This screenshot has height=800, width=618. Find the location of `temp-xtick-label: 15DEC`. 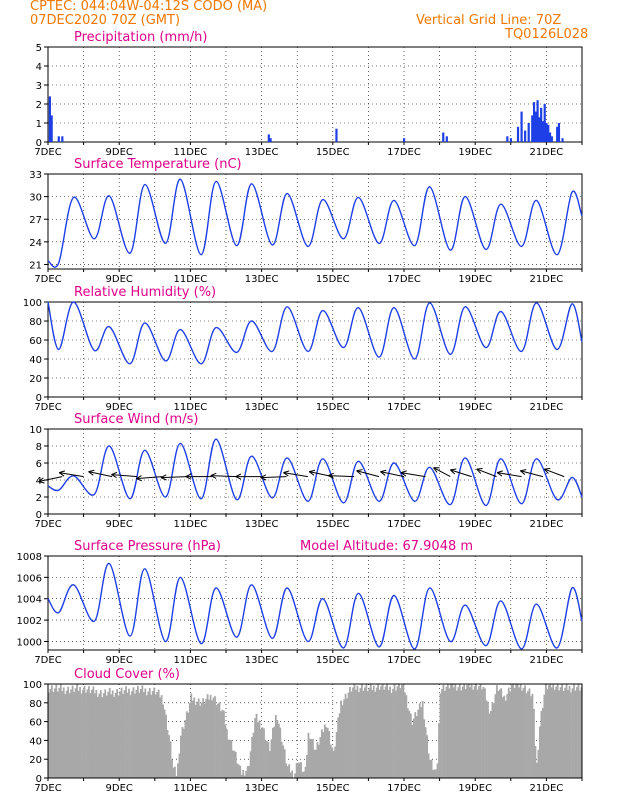

temp-xtick-label: 15DEC is located at coordinates (333, 279).